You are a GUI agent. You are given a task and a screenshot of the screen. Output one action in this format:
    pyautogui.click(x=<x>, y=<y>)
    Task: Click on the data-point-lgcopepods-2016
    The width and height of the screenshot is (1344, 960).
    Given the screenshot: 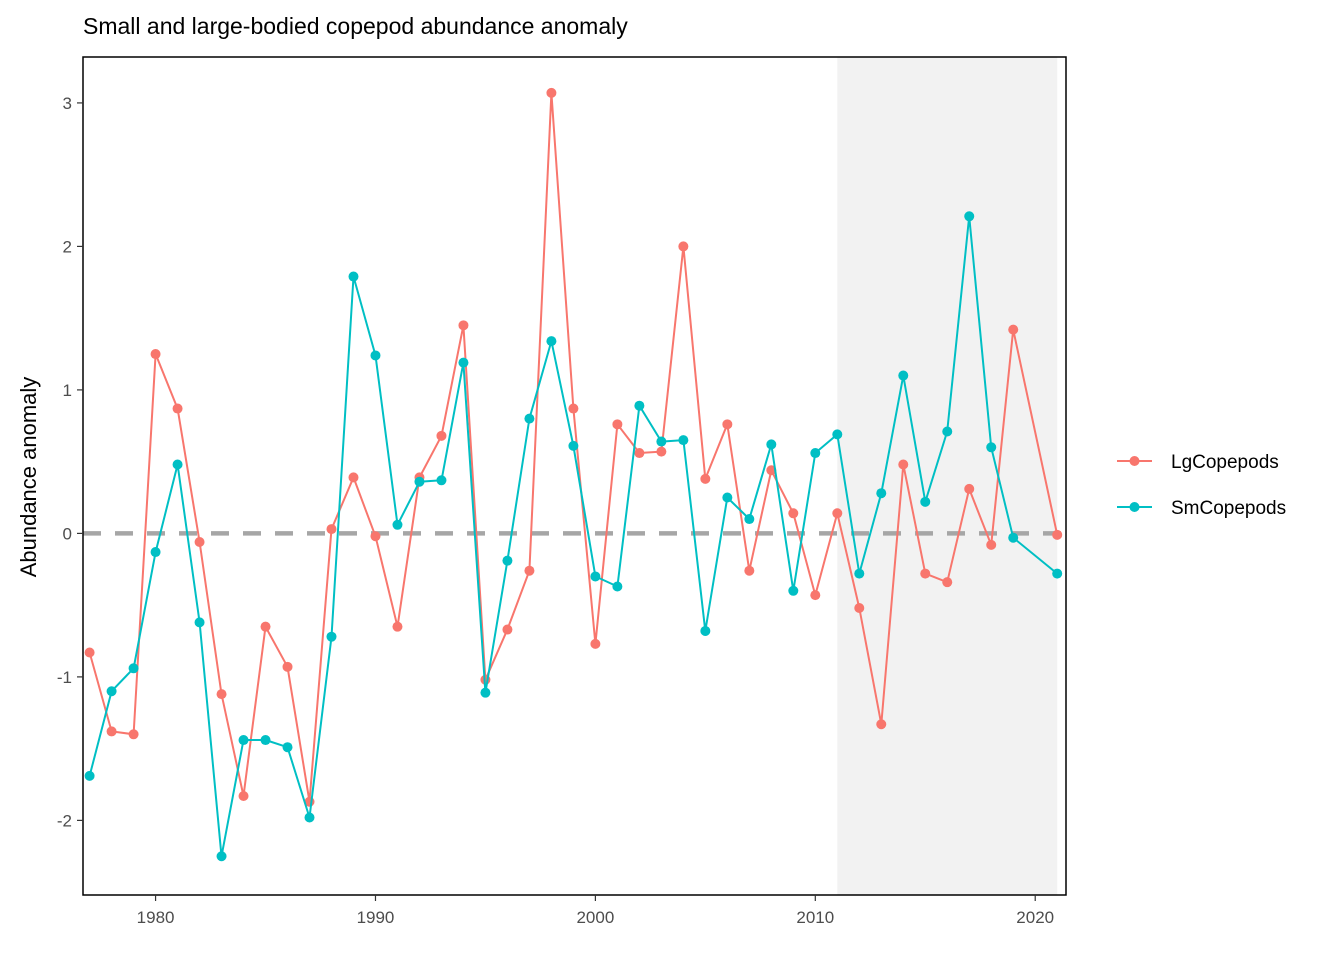 What is the action you would take?
    pyautogui.click(x=947, y=582)
    